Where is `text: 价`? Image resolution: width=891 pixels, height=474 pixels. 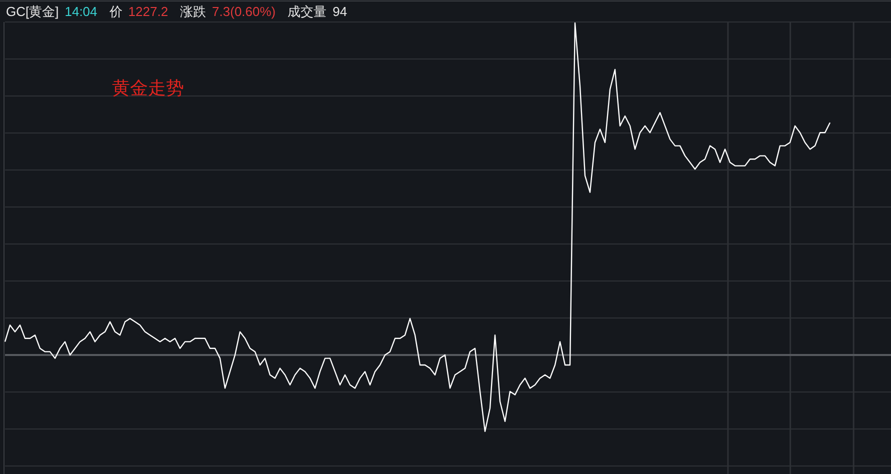 text: 价 is located at coordinates (115, 11).